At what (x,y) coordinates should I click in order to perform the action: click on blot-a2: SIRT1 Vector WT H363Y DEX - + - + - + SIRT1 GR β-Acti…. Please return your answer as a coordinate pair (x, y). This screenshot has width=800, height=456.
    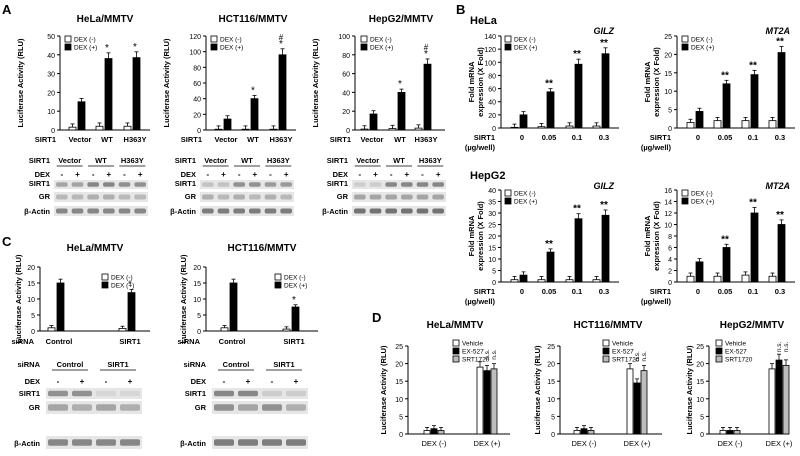
    Looking at the image, I should click on (232, 186).